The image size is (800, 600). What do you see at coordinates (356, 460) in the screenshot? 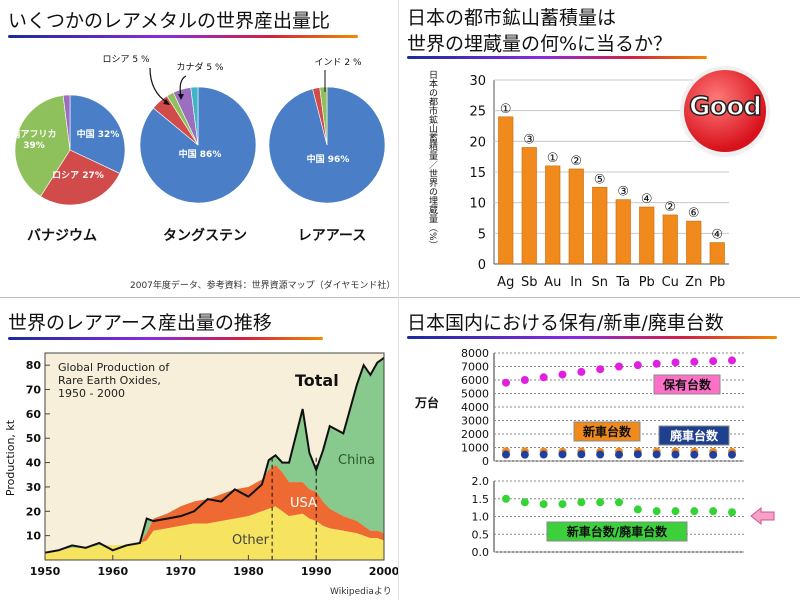
I see `series-label-china: China` at bounding box center [356, 460].